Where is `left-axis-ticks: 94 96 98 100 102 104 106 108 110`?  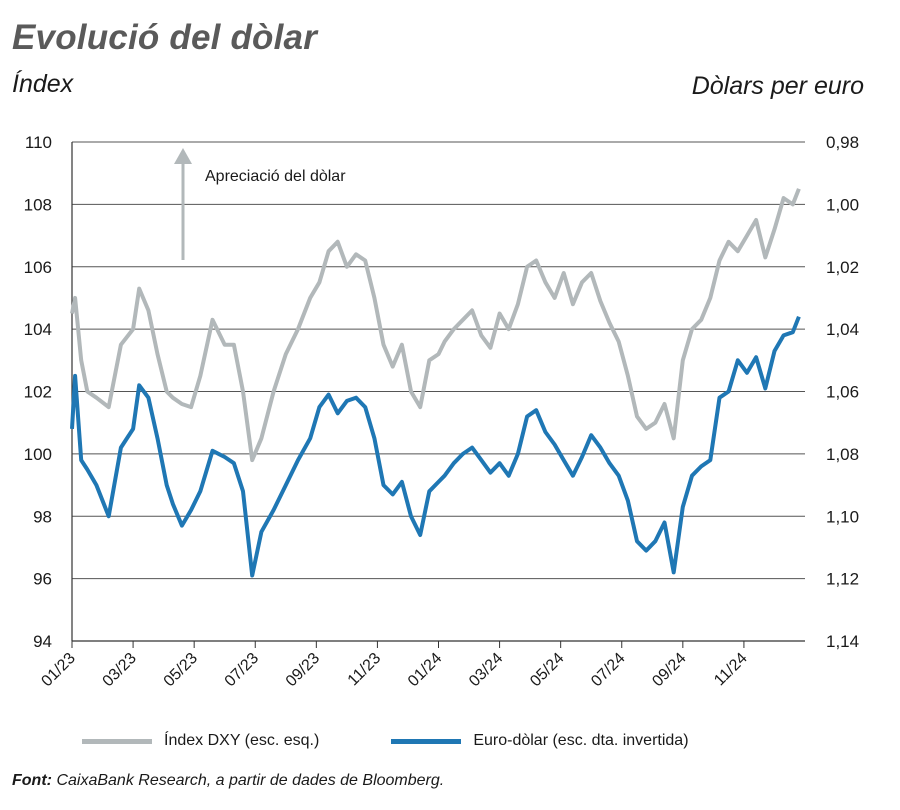
left-axis-ticks: 94 96 98 100 102 104 106 108 110 is located at coordinates (38, 392).